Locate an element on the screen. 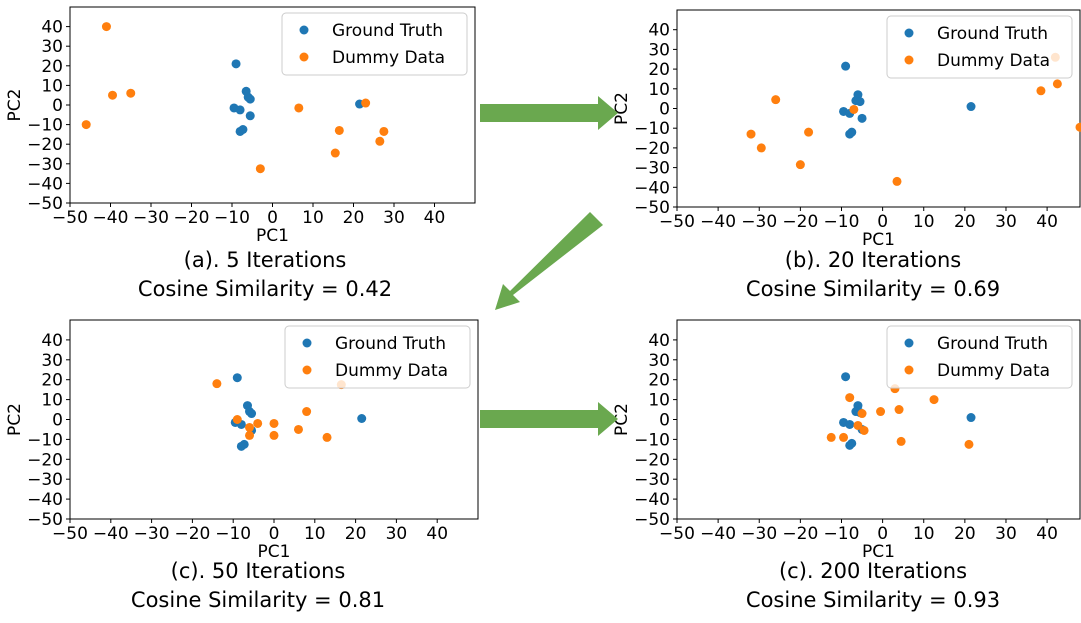 This screenshot has width=1081, height=623. y-tick-label: −20 is located at coordinates (652, 460).